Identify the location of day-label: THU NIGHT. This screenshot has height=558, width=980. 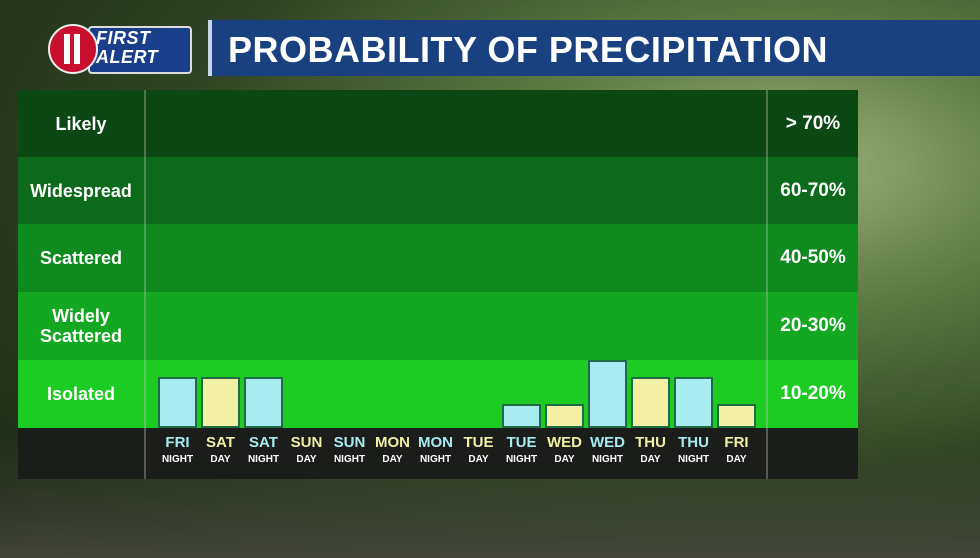
(693, 450).